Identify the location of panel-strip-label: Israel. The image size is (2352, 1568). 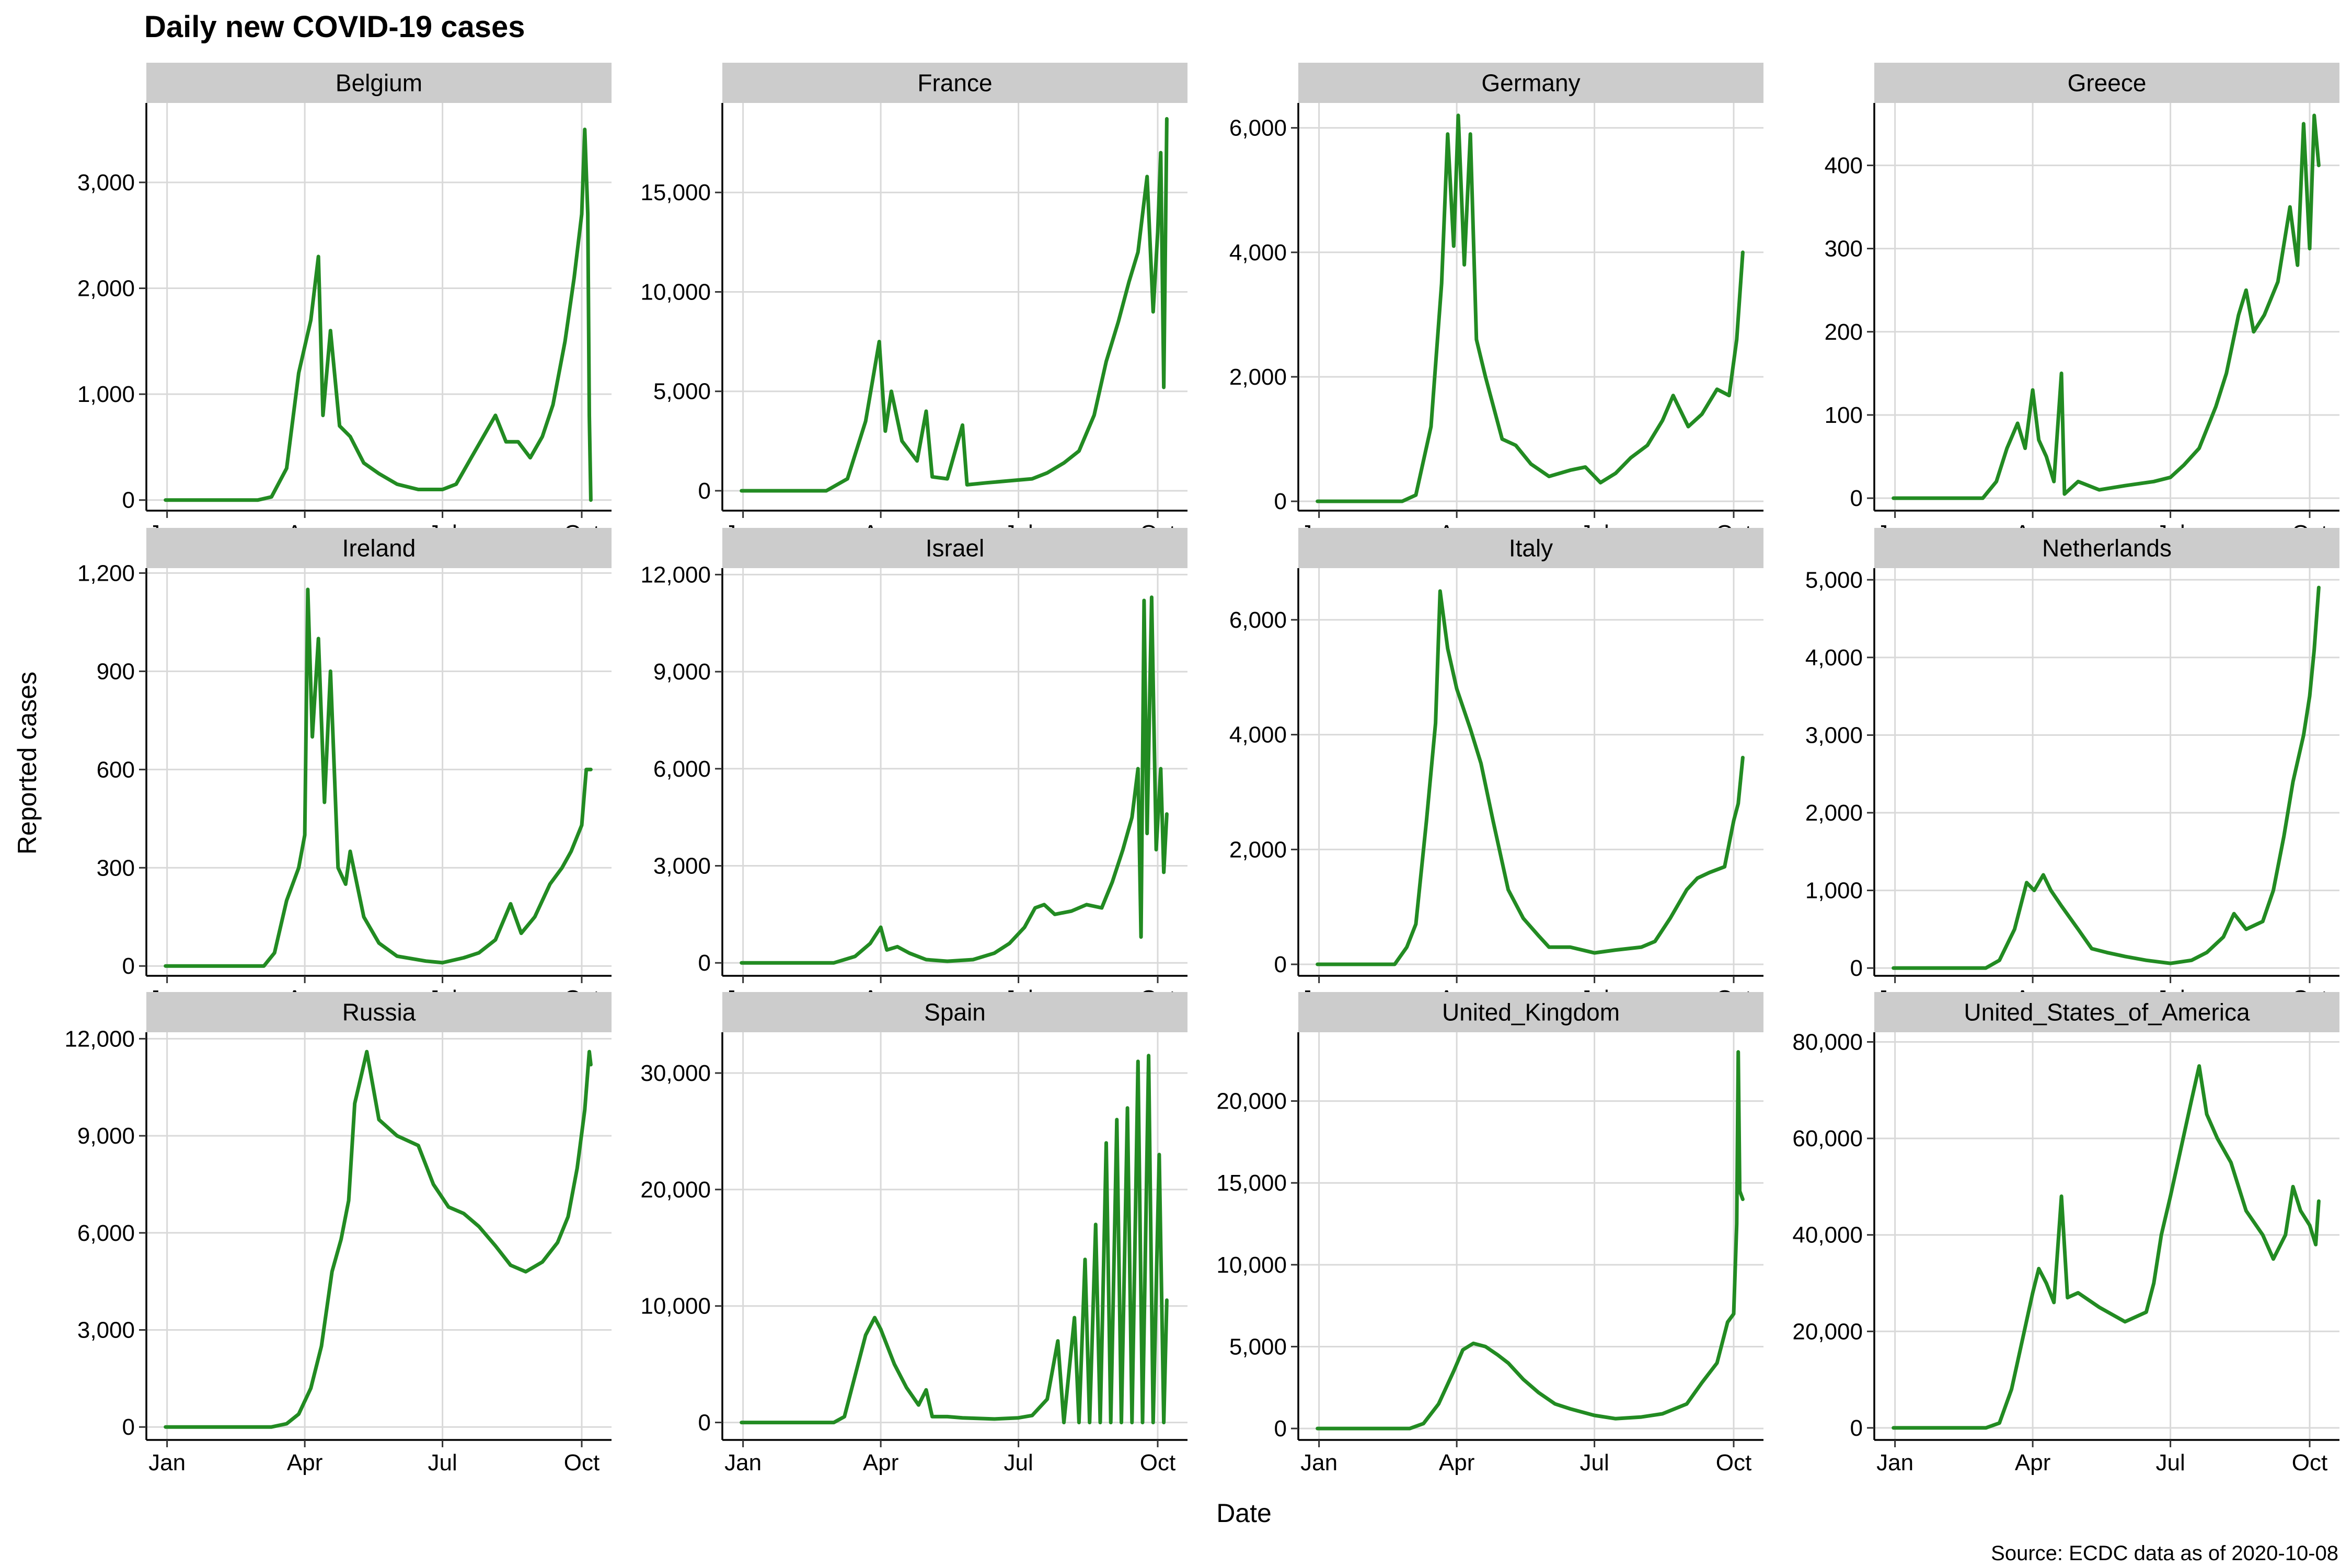
(955, 548).